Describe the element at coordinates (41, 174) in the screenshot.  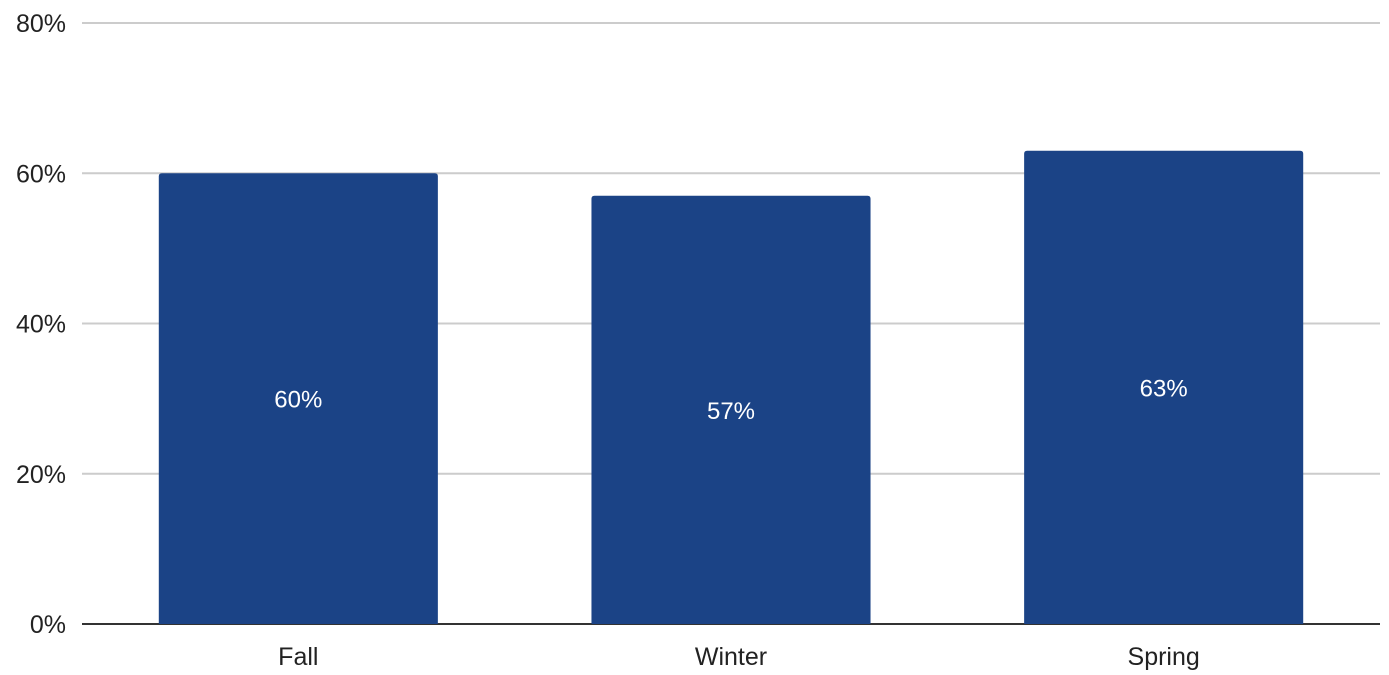
I see `y-tick-label: 60%` at that location.